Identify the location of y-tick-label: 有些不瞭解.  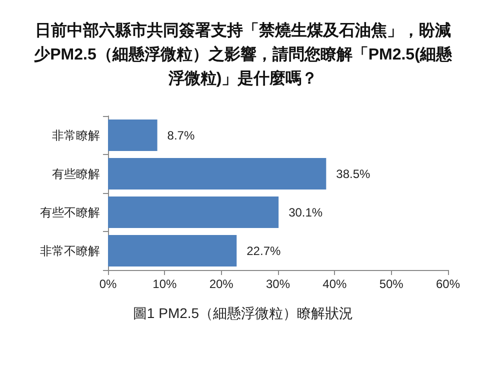
(70, 212).